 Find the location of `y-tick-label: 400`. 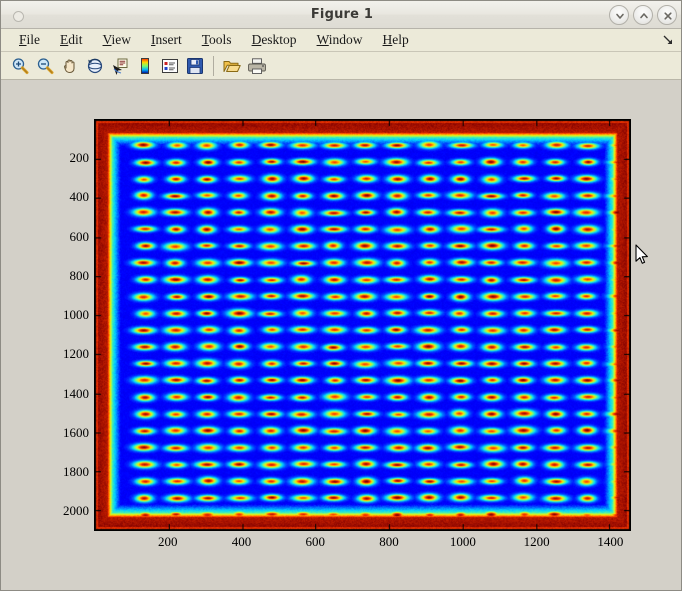

y-tick-label: 400 is located at coordinates (79, 197).